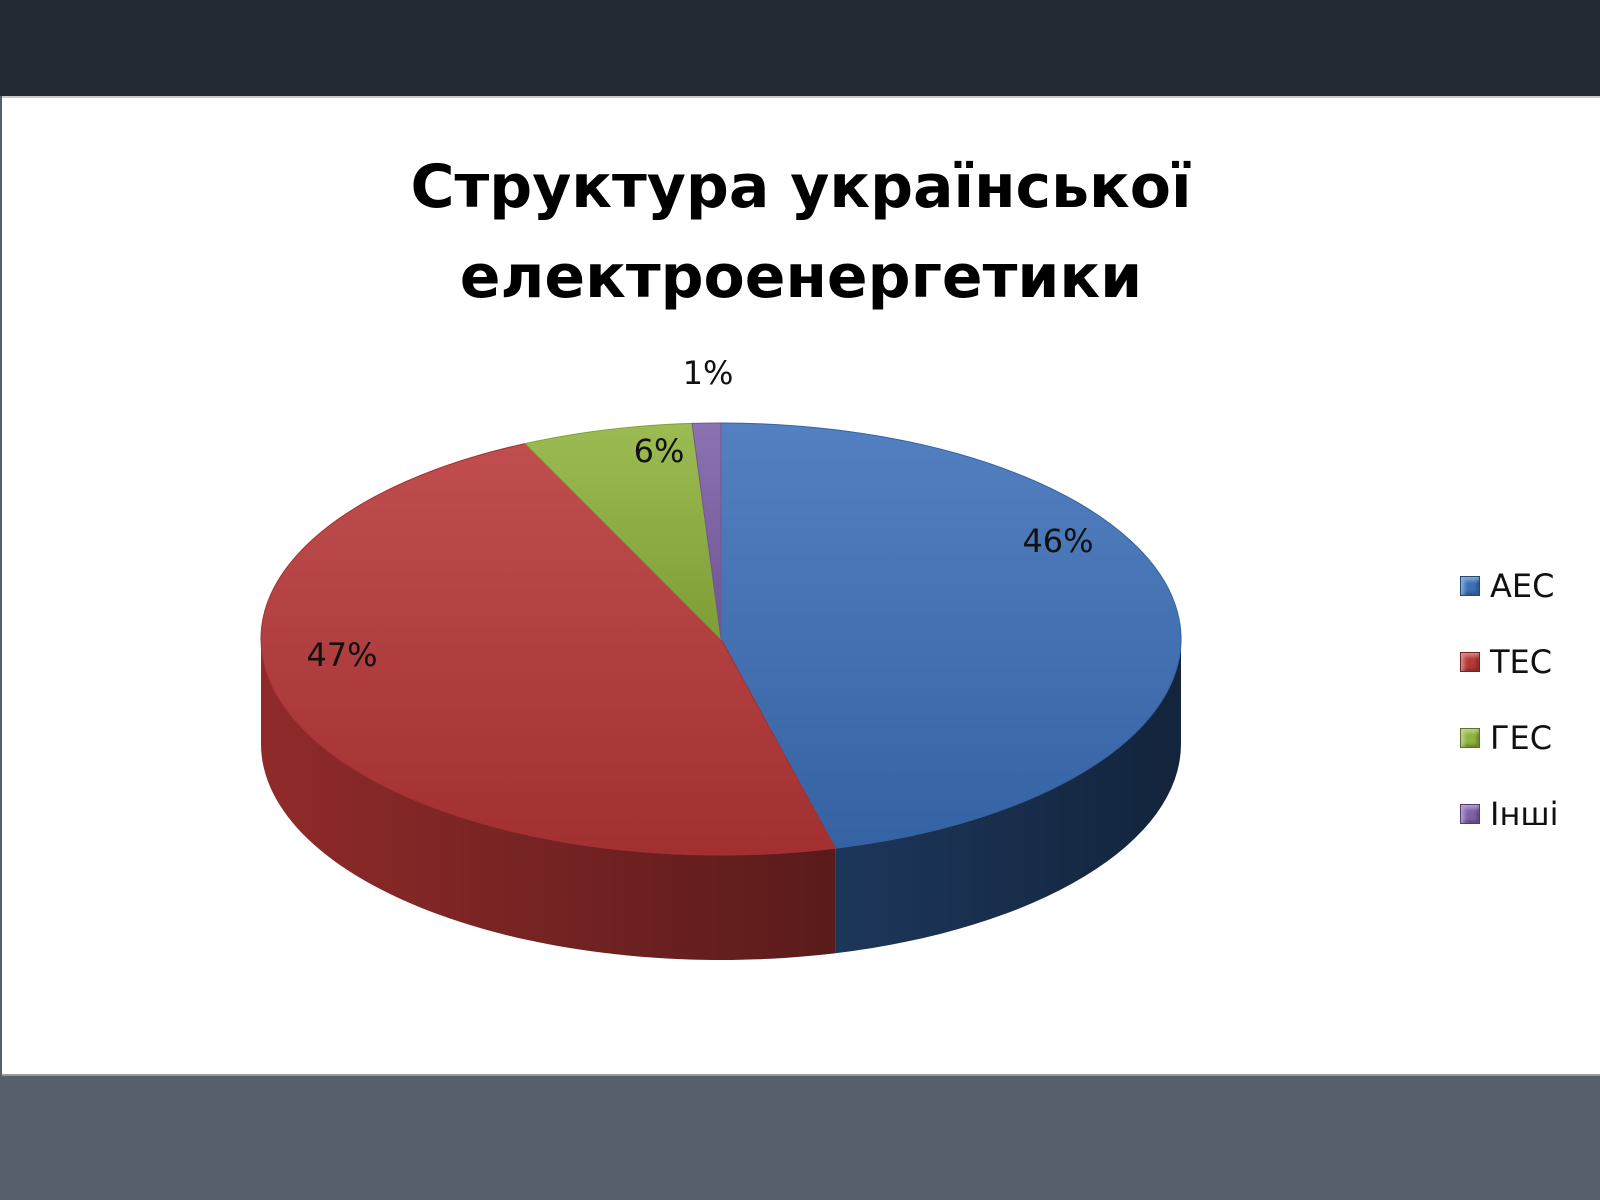  What do you see at coordinates (1524, 814) in the screenshot?
I see `legend-label-other: Інші` at bounding box center [1524, 814].